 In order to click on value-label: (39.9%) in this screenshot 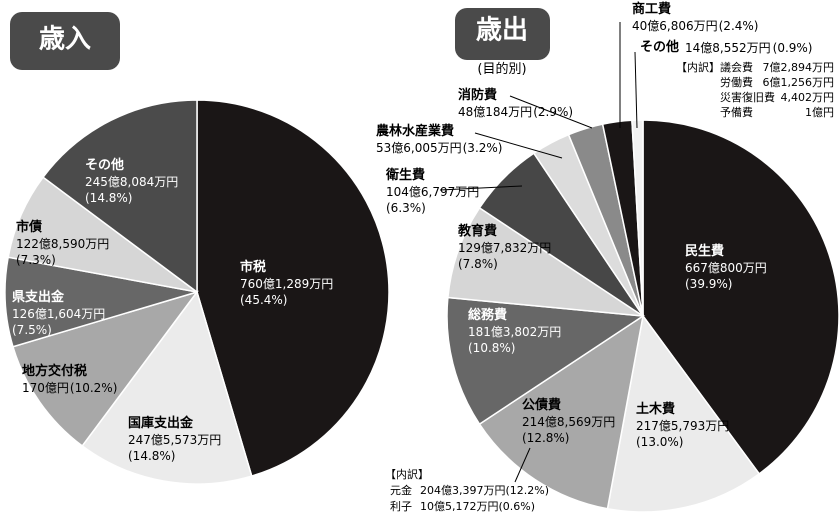, I will do `click(708, 284)`.